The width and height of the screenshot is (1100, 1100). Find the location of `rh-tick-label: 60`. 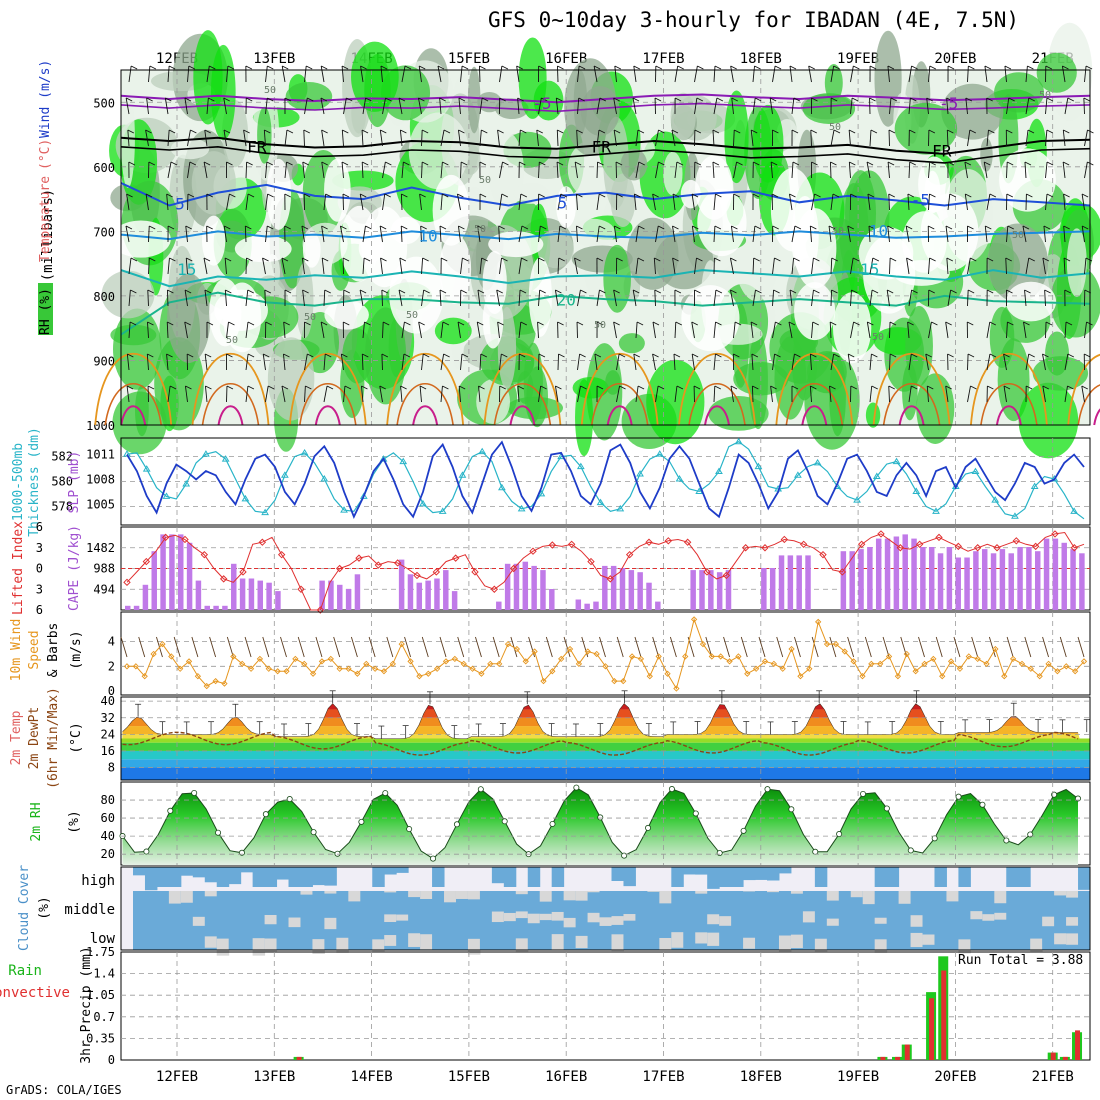

rh-tick-label: 60 is located at coordinates (108, 818).